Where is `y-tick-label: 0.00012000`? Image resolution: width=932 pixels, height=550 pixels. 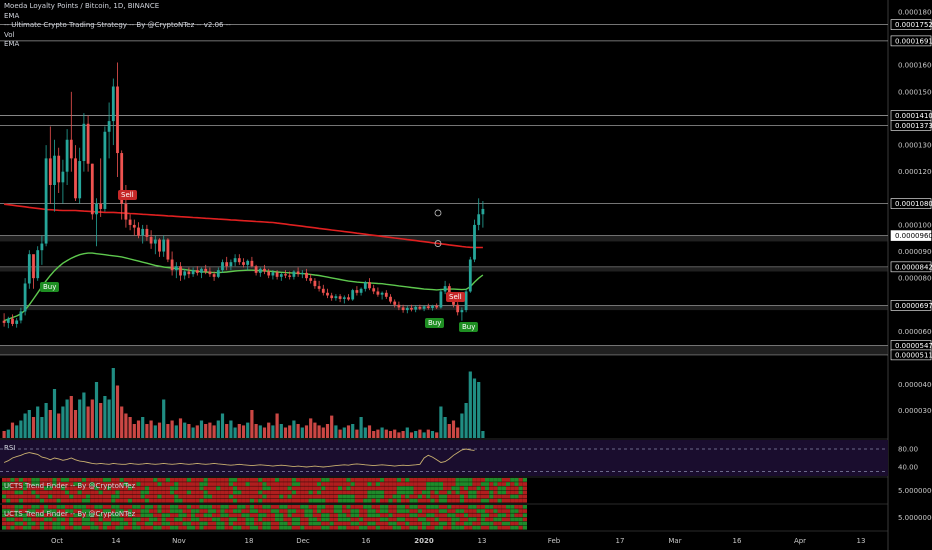
y-tick-label: 0.00012000 is located at coordinates (915, 172).